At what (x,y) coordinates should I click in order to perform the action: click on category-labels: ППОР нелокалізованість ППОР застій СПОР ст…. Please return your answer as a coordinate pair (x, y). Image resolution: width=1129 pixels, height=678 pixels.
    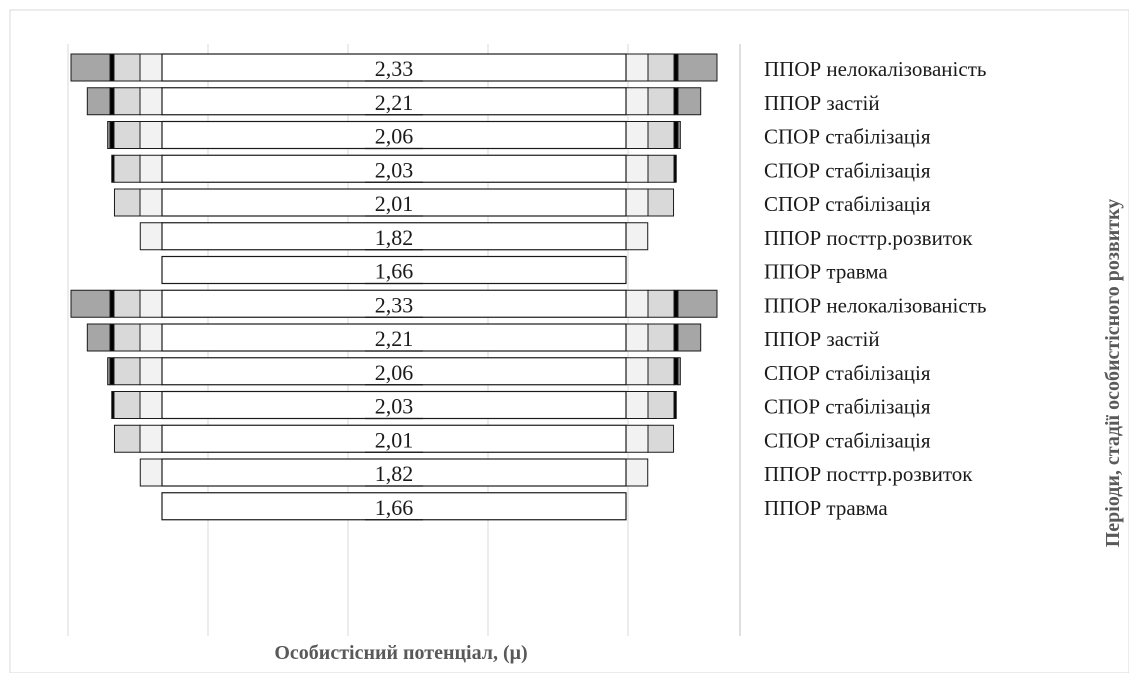
    Looking at the image, I should click on (875, 288).